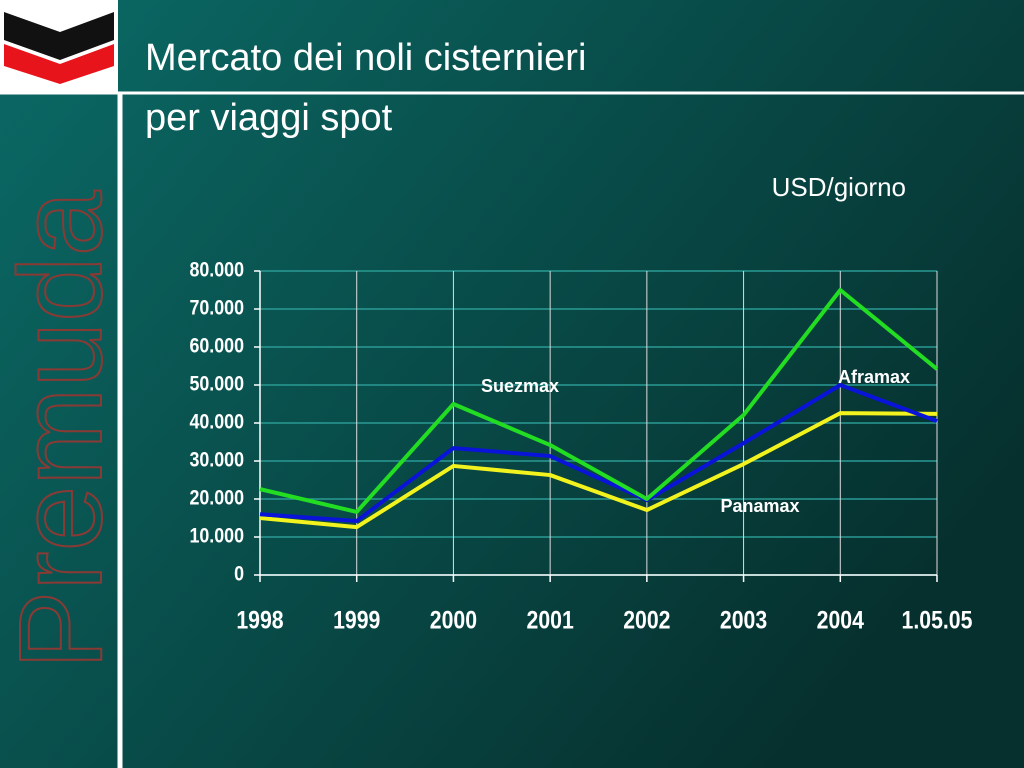  Describe the element at coordinates (520, 386) in the screenshot. I see `series-label: Suezmax` at that location.